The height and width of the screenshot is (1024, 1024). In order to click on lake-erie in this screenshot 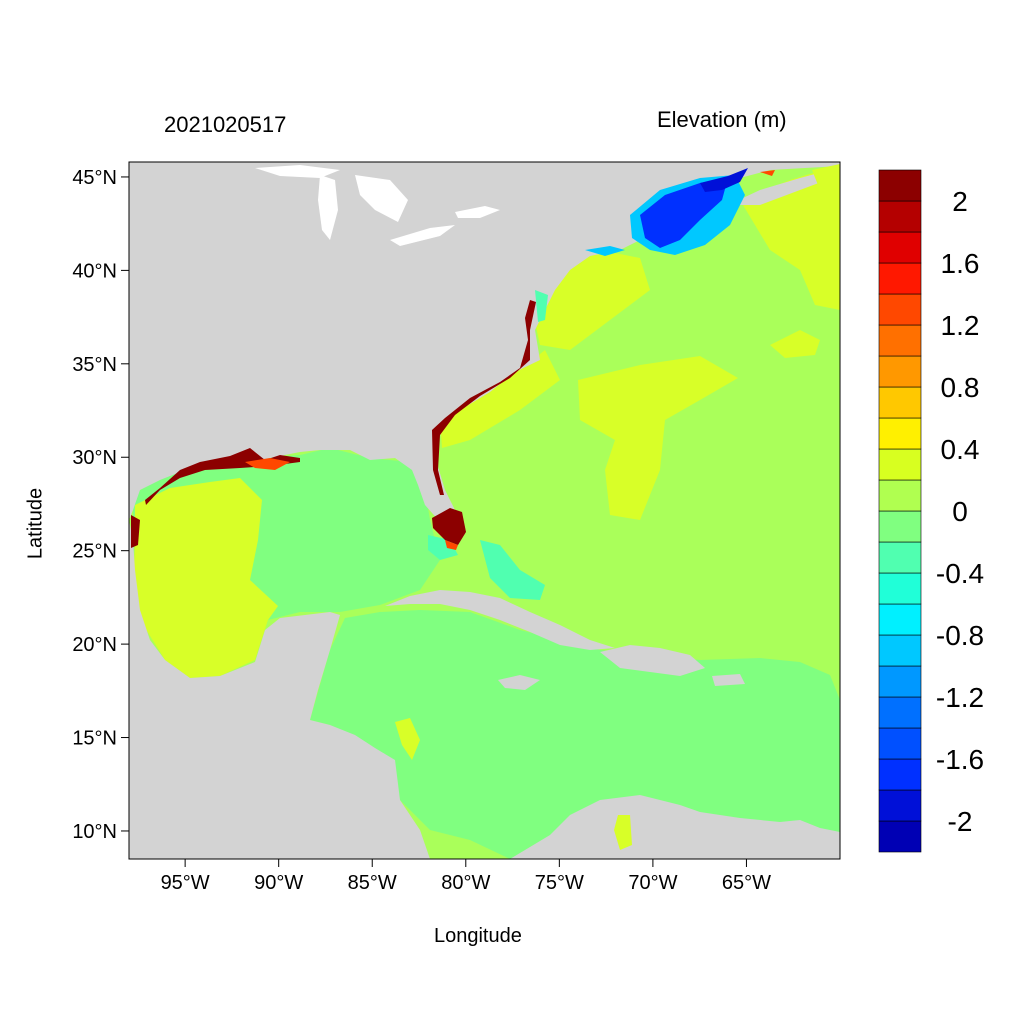, I will do `click(422, 235)`.